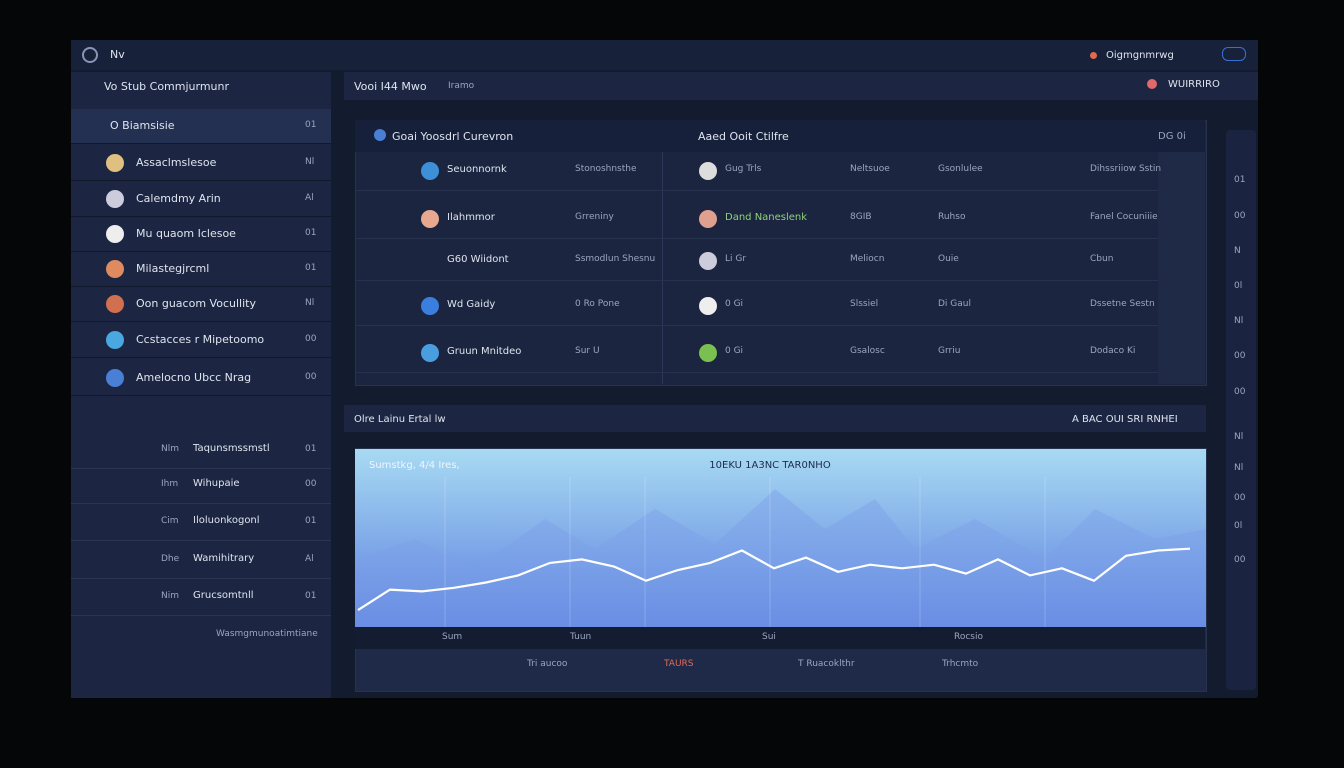  What do you see at coordinates (311, 484) in the screenshot?
I see `section-value: 00` at bounding box center [311, 484].